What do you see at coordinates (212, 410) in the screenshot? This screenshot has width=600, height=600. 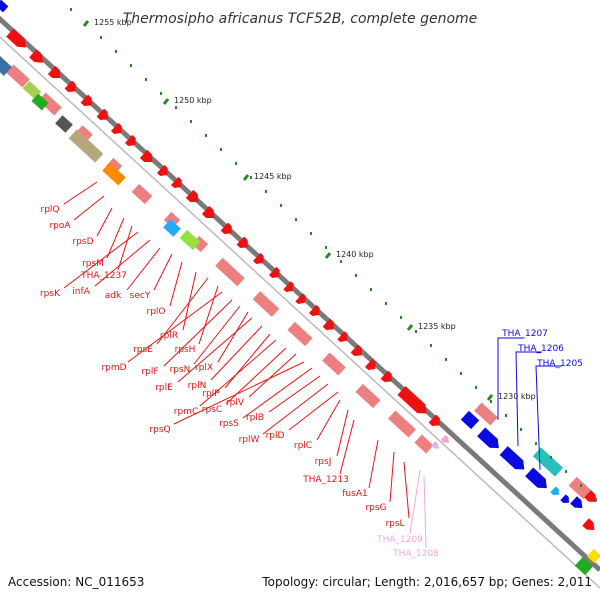 I see `gene-label: rpsC` at bounding box center [212, 410].